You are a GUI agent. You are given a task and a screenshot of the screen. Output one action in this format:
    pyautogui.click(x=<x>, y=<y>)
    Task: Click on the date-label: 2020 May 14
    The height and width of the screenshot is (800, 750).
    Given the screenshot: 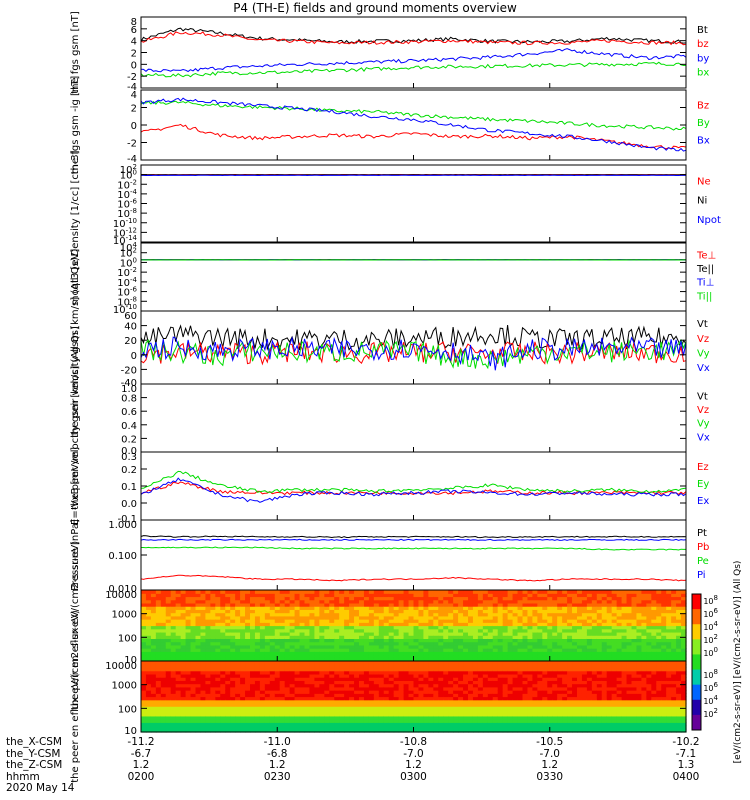 What is the action you would take?
    pyautogui.click(x=40, y=788)
    